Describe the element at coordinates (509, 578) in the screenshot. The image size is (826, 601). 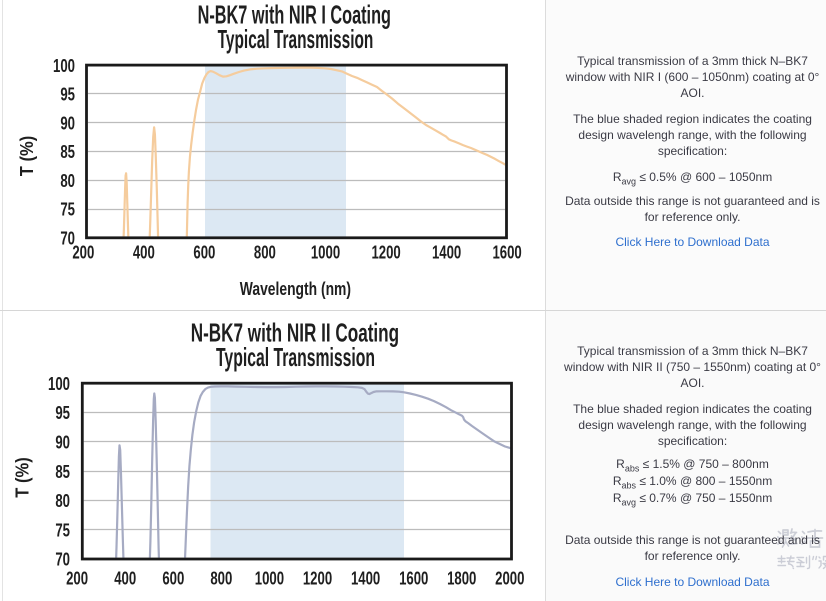
I see `svg-text: 2000` at that location.